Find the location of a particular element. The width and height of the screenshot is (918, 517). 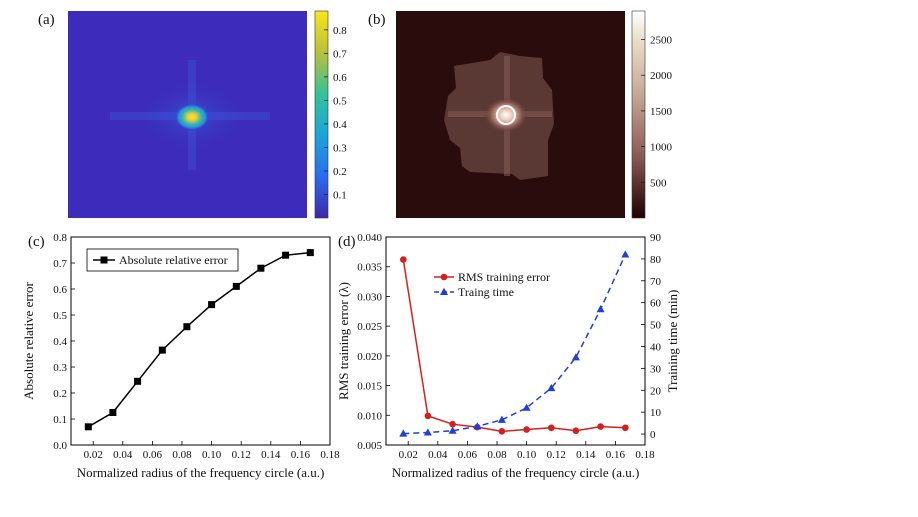

colorbar-a: 0.1 0.2 0.3 0.4 0.5 0.6 0.7 0.8 is located at coordinates (330, 114).